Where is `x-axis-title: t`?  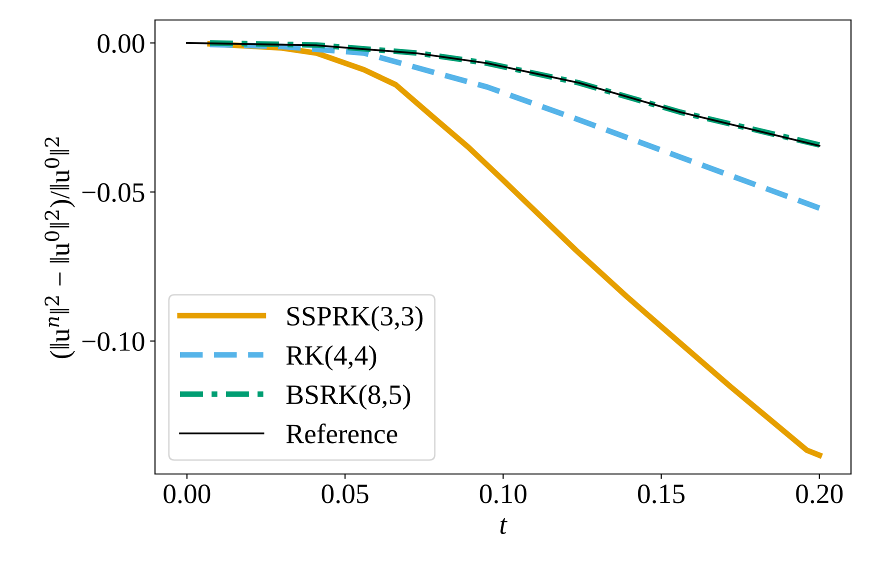 x-axis-title: t is located at coordinates (504, 526).